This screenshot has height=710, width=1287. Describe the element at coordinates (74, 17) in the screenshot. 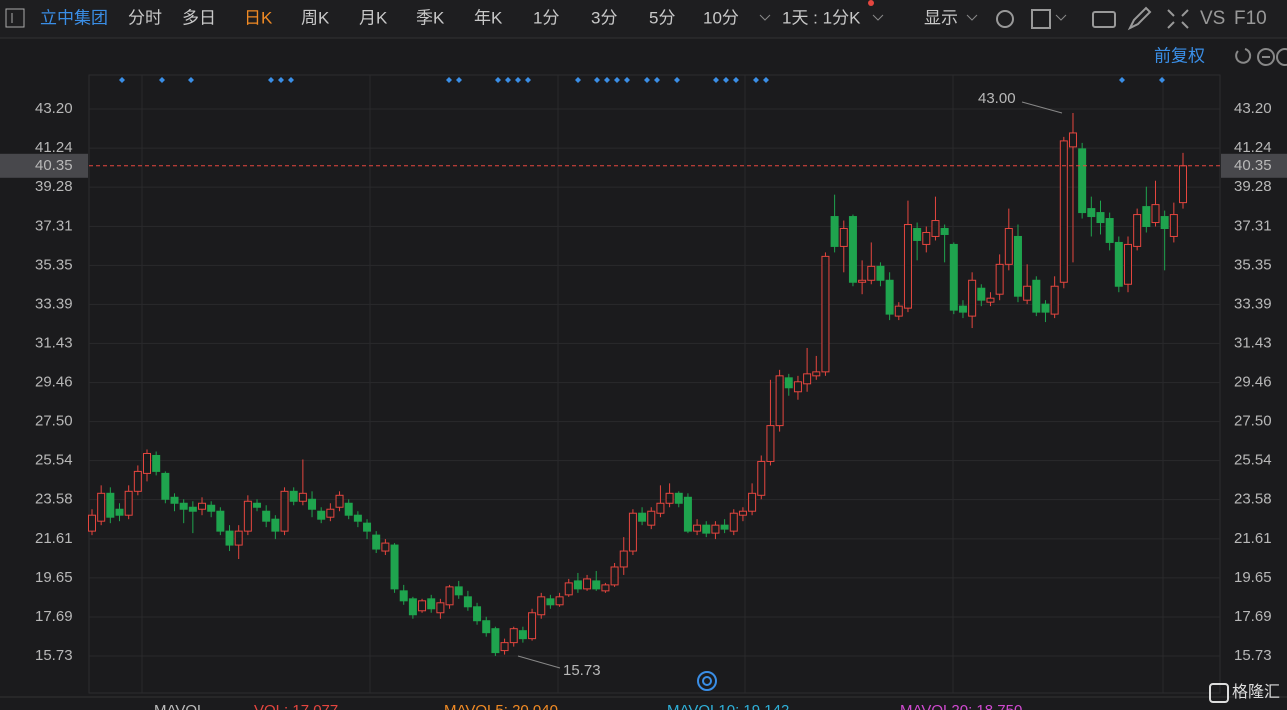

I see `stock-name: 立中集团` at that location.